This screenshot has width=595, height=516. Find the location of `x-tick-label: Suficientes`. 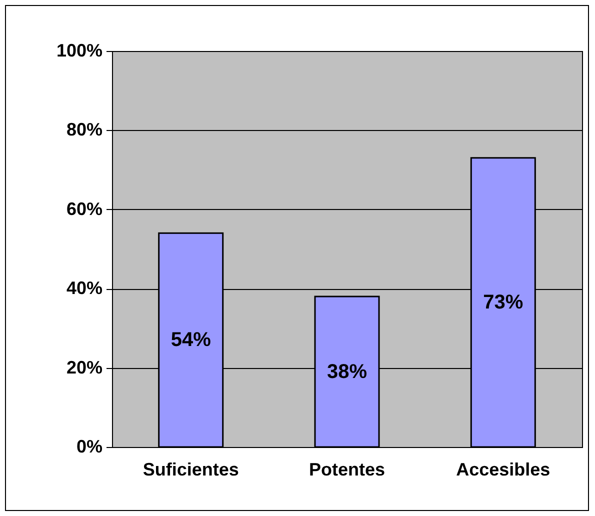

x-tick-label: Suficientes is located at coordinates (190, 470).